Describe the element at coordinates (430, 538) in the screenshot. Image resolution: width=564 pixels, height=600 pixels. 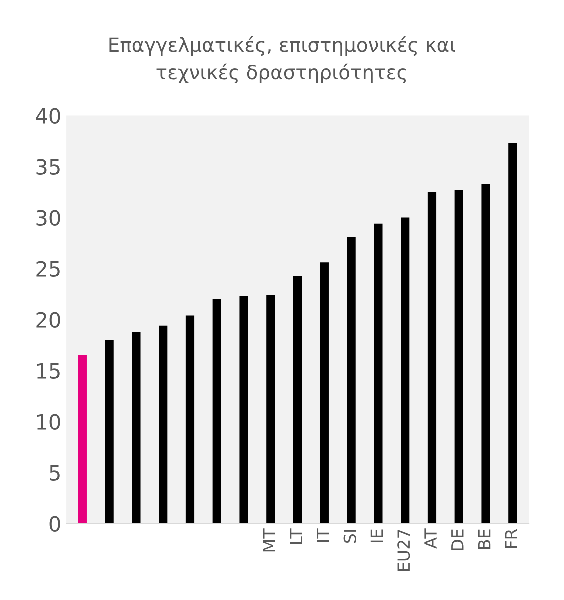
I see `x-tick-label: AT` at that location.